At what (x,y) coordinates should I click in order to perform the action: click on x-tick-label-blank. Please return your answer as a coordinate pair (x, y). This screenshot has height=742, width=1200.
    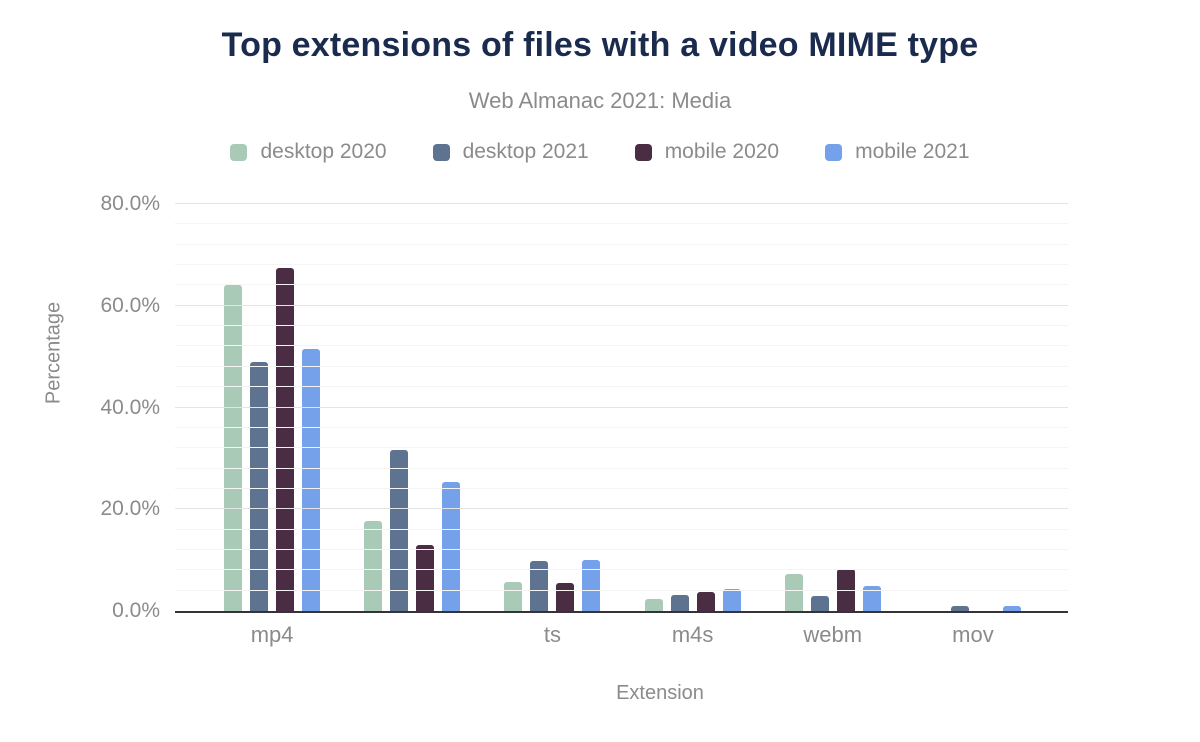
    Looking at the image, I should click on (412, 635).